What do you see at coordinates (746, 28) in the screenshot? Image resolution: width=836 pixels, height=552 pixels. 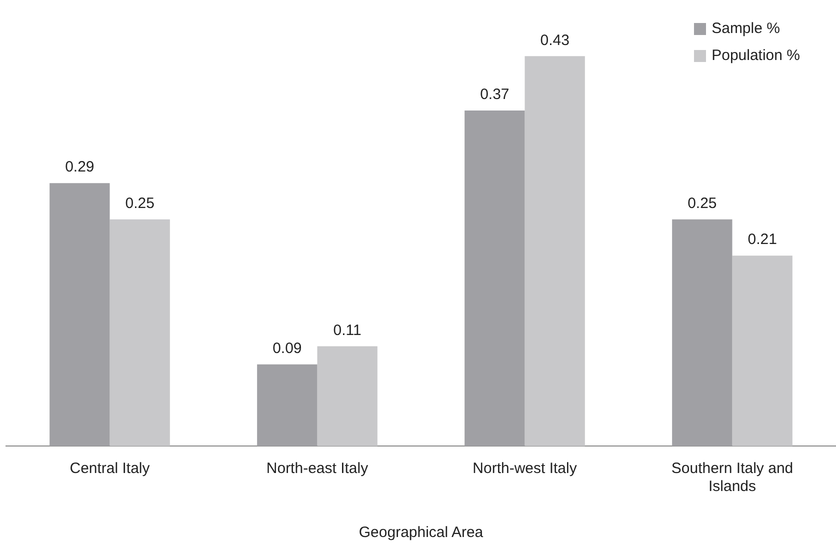 I see `legend-label: Sample %` at bounding box center [746, 28].